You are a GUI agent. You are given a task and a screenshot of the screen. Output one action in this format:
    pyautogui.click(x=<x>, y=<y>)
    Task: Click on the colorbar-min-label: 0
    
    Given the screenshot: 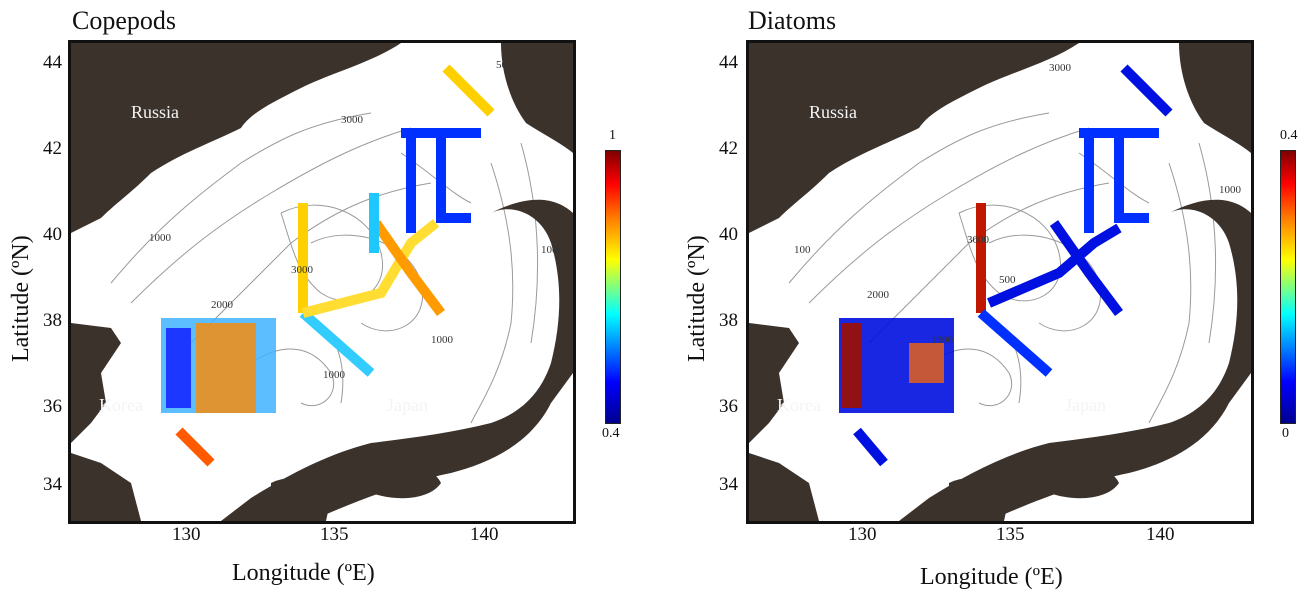 What is the action you would take?
    pyautogui.click(x=1285, y=433)
    